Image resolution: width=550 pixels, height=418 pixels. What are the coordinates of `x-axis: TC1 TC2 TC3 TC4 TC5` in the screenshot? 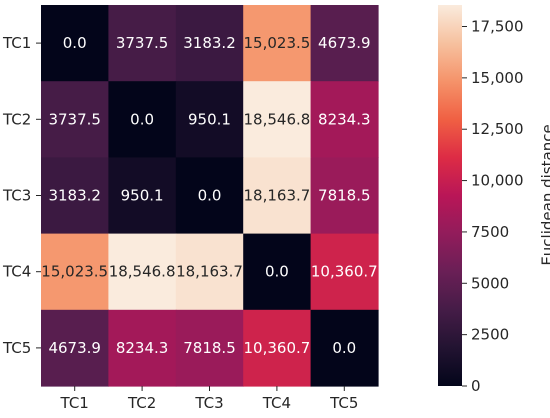 It's located at (209, 399).